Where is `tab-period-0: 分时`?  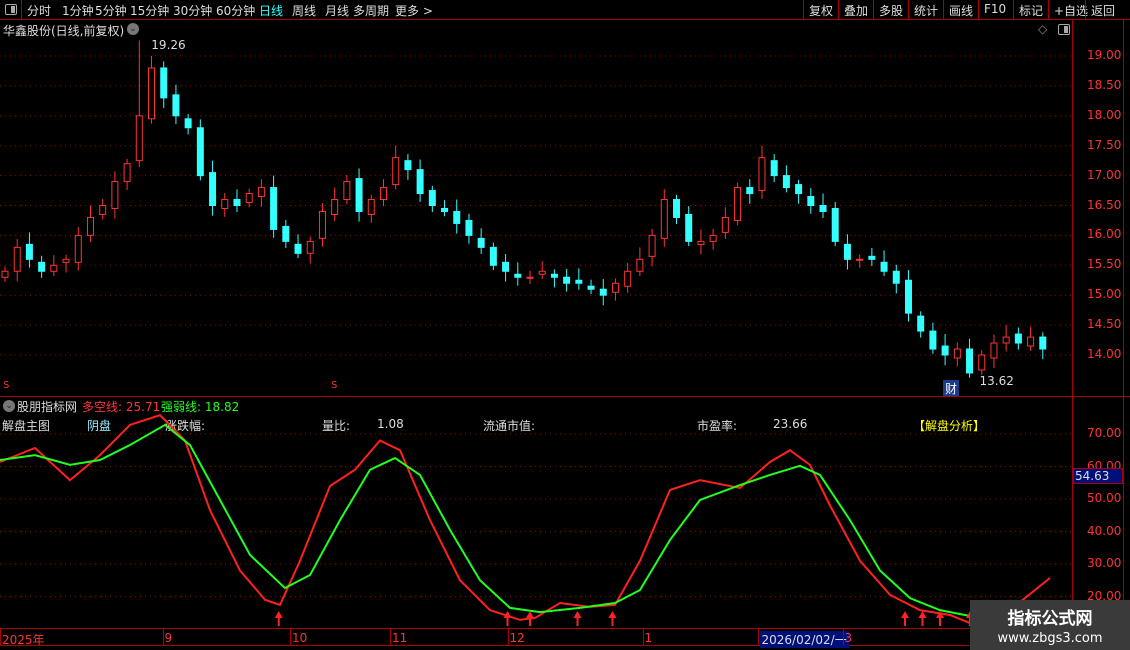 tab-period-0: 分时 is located at coordinates (39, 11).